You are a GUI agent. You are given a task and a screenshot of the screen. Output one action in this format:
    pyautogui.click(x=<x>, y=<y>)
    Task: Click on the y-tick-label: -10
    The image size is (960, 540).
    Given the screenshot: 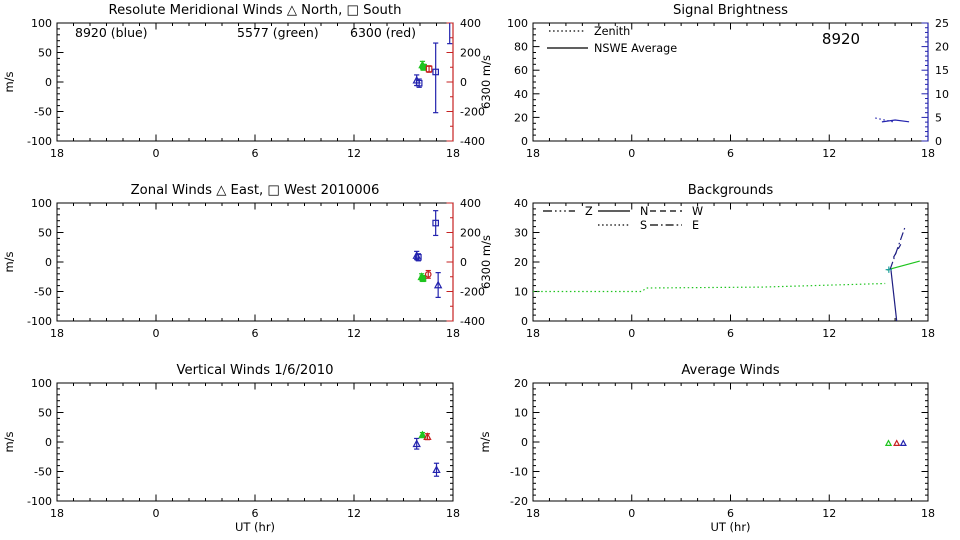 What is the action you would take?
    pyautogui.click(x=519, y=472)
    